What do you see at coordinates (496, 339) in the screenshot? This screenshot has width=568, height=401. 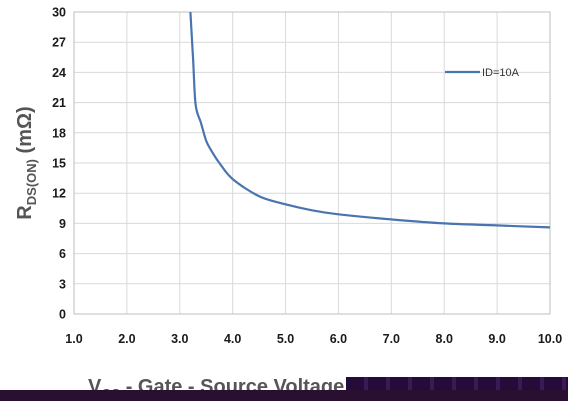 I see `x-tick-label: 9.0` at bounding box center [496, 339].